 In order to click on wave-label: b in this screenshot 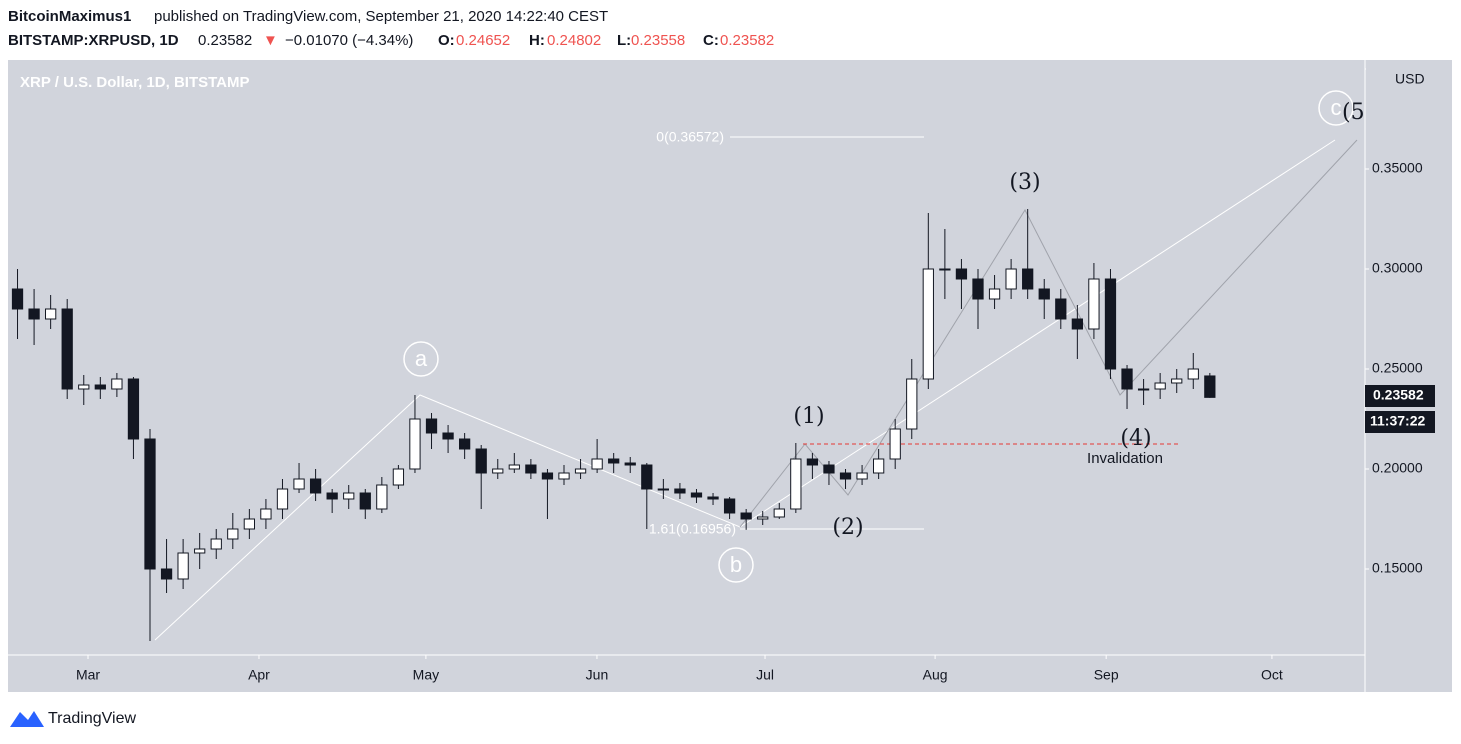, I will do `click(736, 564)`.